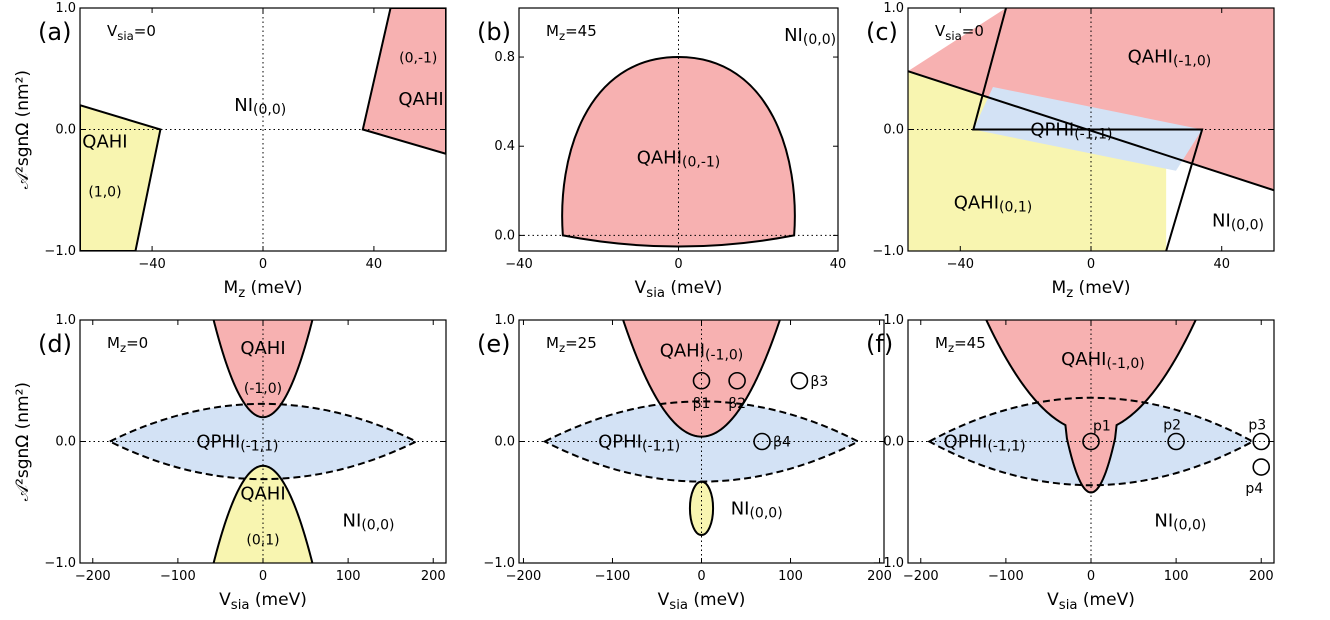 Image resolution: width=1330 pixels, height=620 pixels. Describe the element at coordinates (993, 203) in the screenshot. I see `region-label: QAHI(0,1)` at that location.